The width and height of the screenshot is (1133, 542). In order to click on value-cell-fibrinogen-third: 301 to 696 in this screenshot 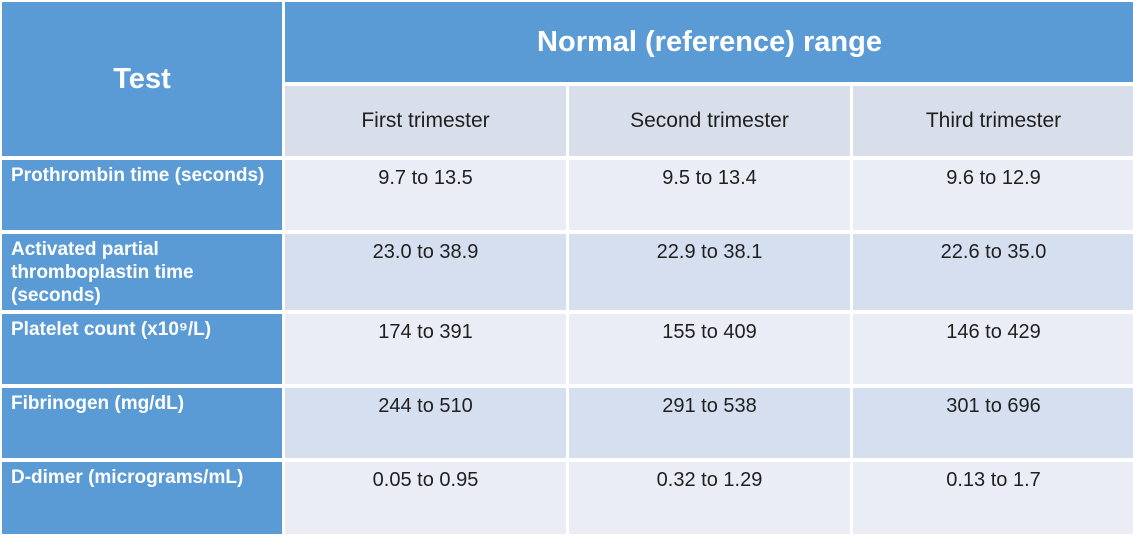, I will do `click(993, 423)`.